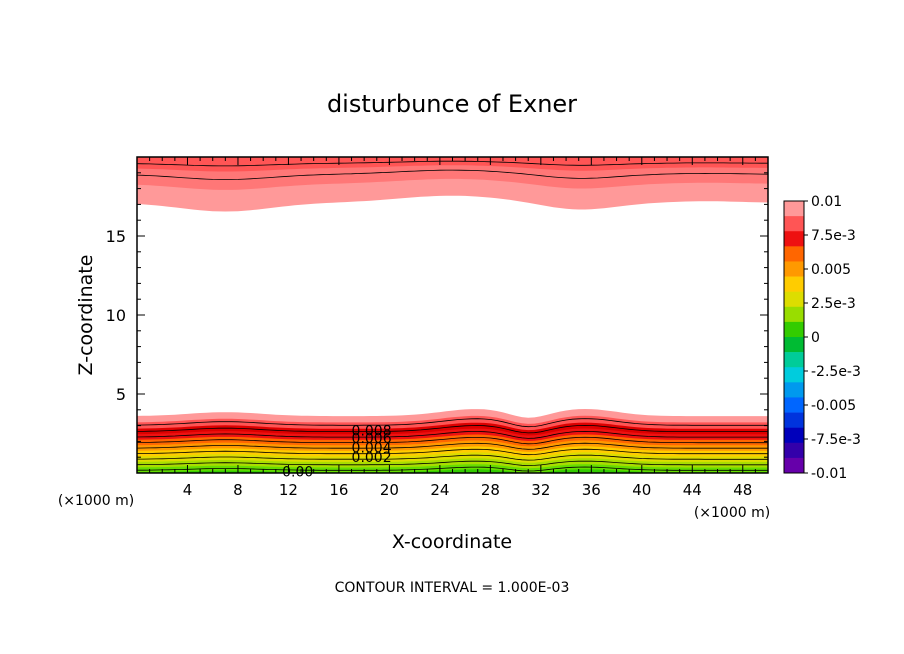 The width and height of the screenshot is (904, 654). Describe the element at coordinates (490, 490) in the screenshot. I see `x-tick-label: 28` at that location.